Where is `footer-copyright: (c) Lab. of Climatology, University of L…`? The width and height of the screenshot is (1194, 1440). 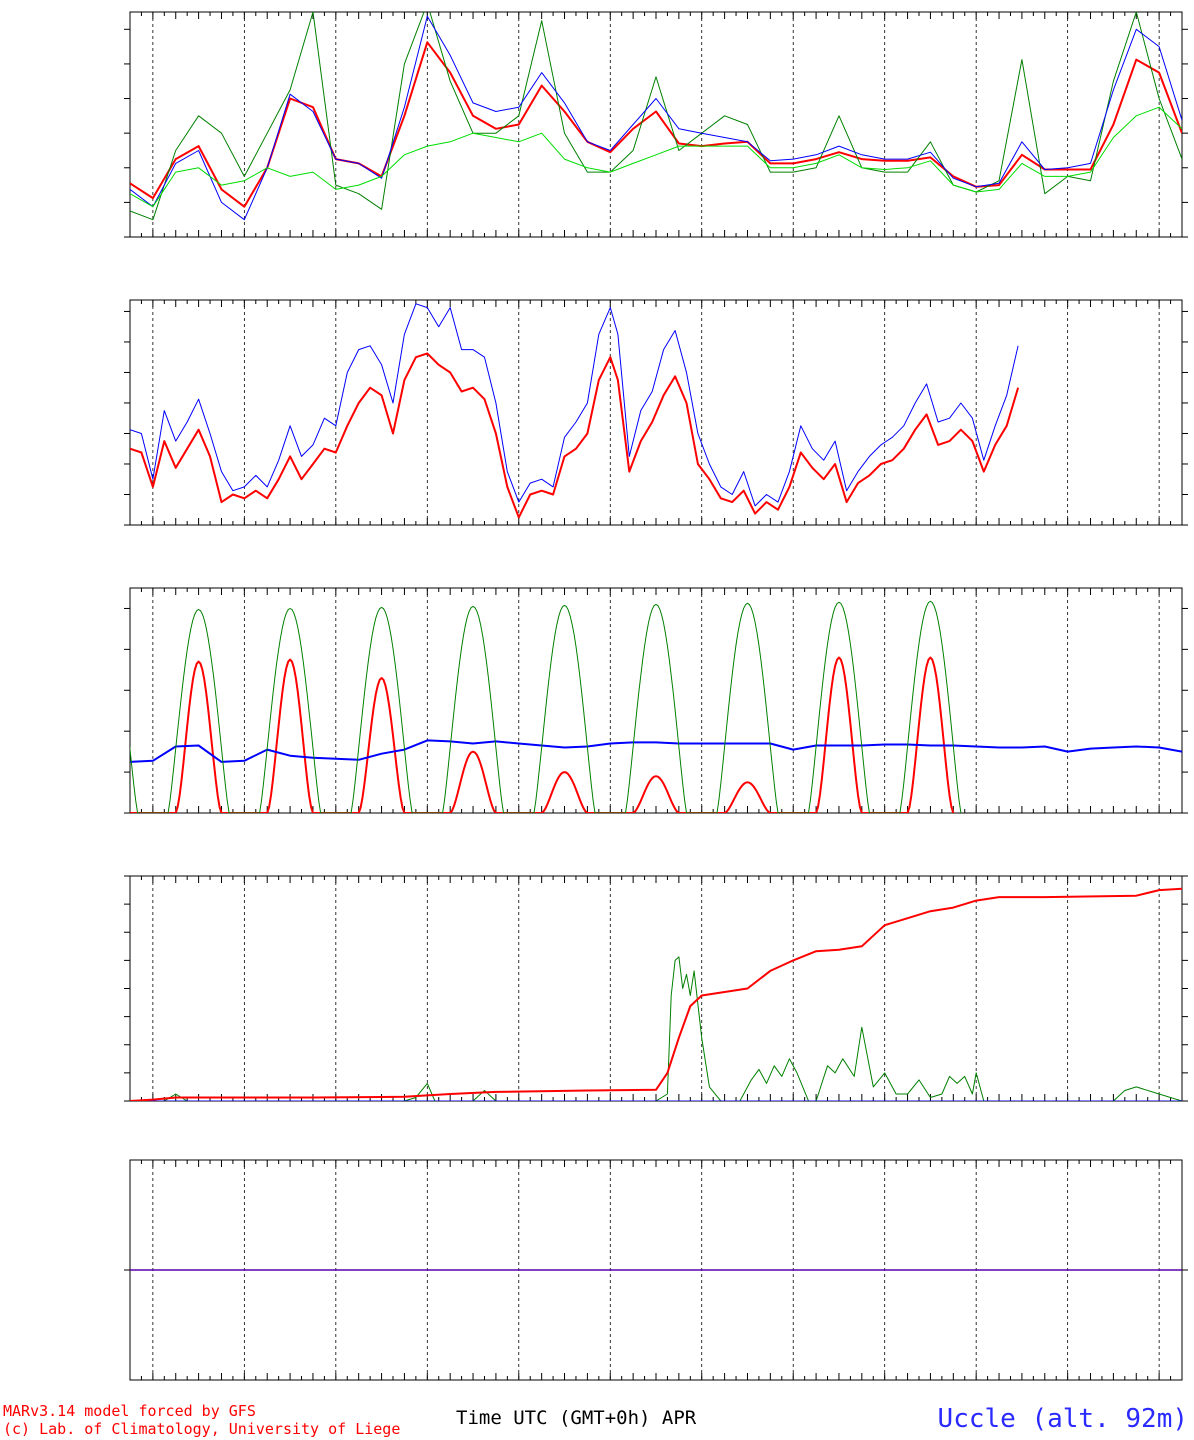 footer-copyright: (c) Lab. of Climatology, University of L… is located at coordinates (201, 1429).